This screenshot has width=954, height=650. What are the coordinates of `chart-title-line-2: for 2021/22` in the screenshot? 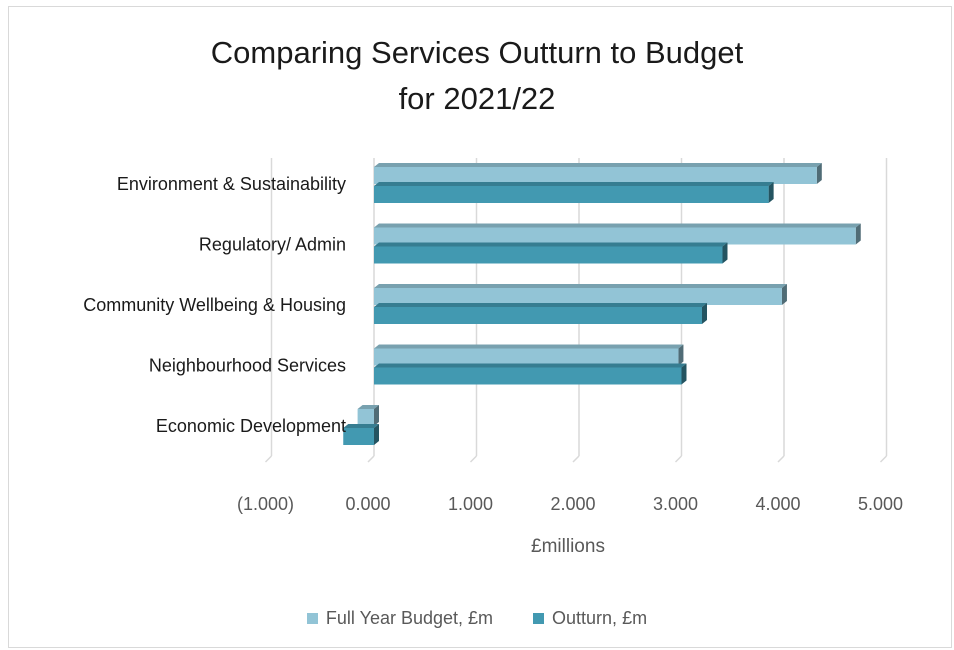 It's located at (477, 98).